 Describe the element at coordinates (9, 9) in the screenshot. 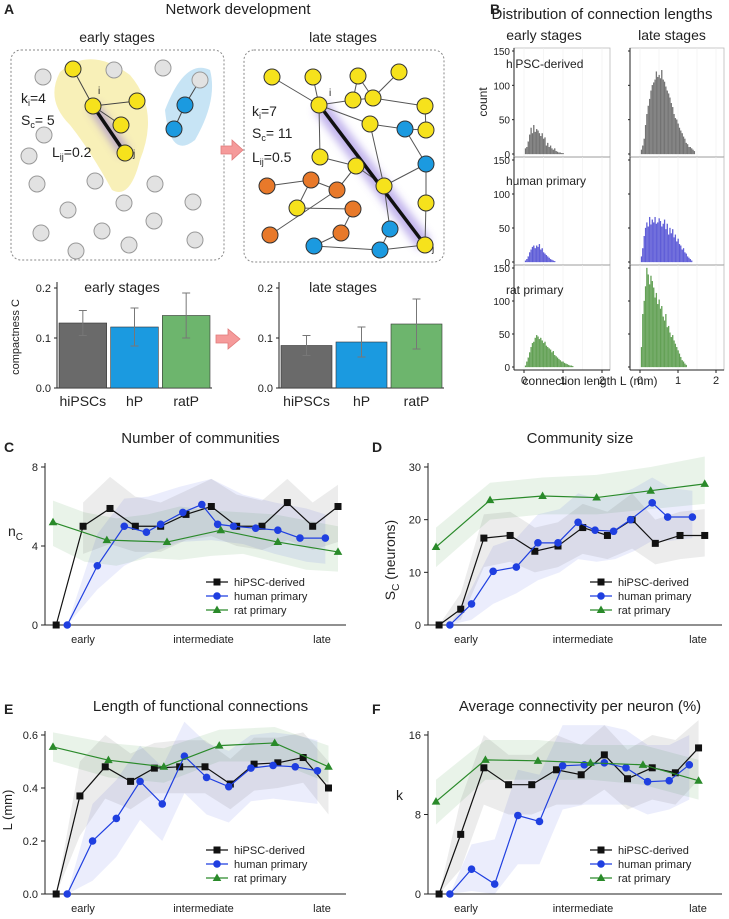

I see `panel-label-a: A` at that location.